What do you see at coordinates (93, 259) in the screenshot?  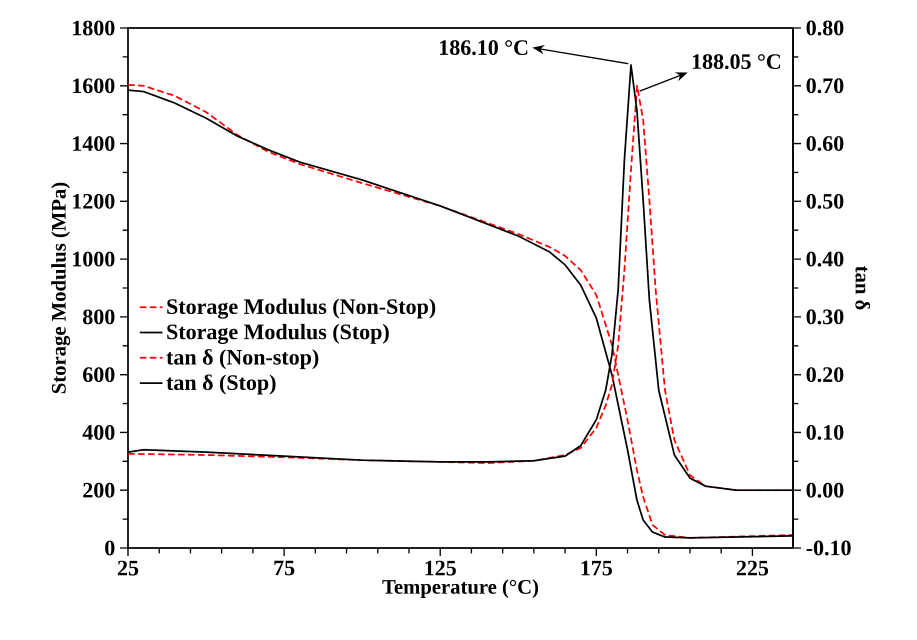 I see `y-tick-label: 1000` at bounding box center [93, 259].